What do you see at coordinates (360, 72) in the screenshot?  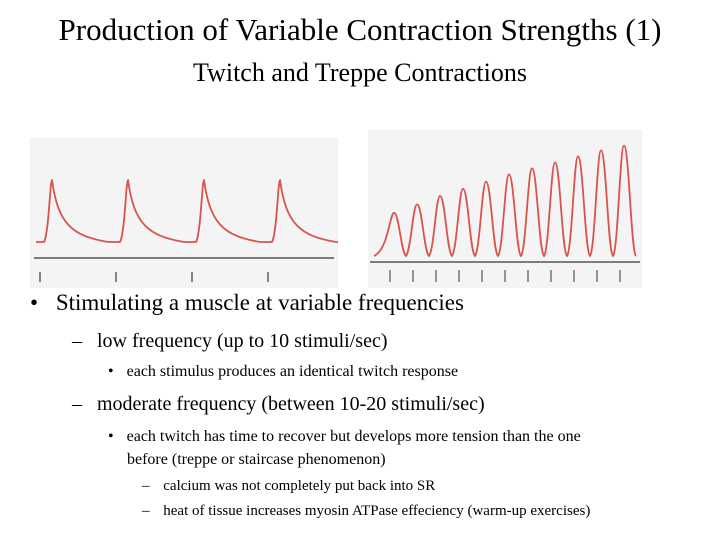 I see `slide-subtitle: Twitch and Treppe Contractions` at bounding box center [360, 72].